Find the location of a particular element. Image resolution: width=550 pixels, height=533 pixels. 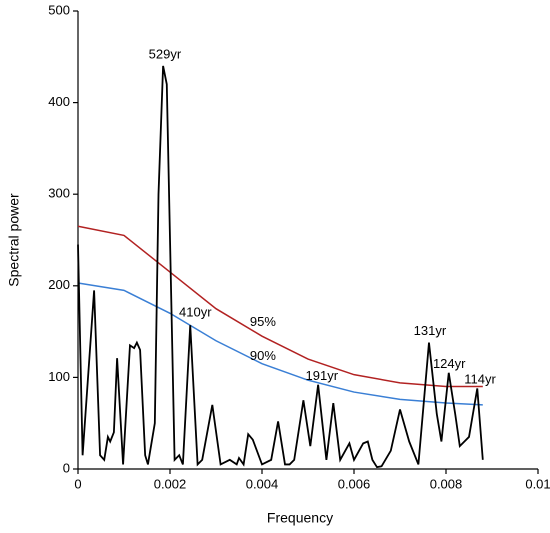

y-tick-label: 400 is located at coordinates (59, 101).